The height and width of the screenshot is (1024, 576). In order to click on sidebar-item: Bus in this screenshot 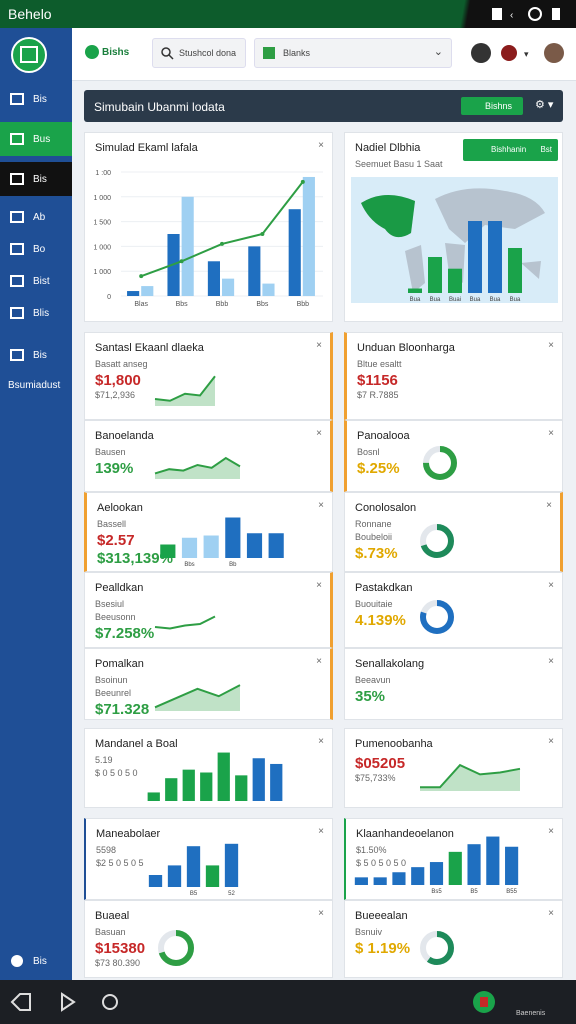, I will do `click(36, 139)`.